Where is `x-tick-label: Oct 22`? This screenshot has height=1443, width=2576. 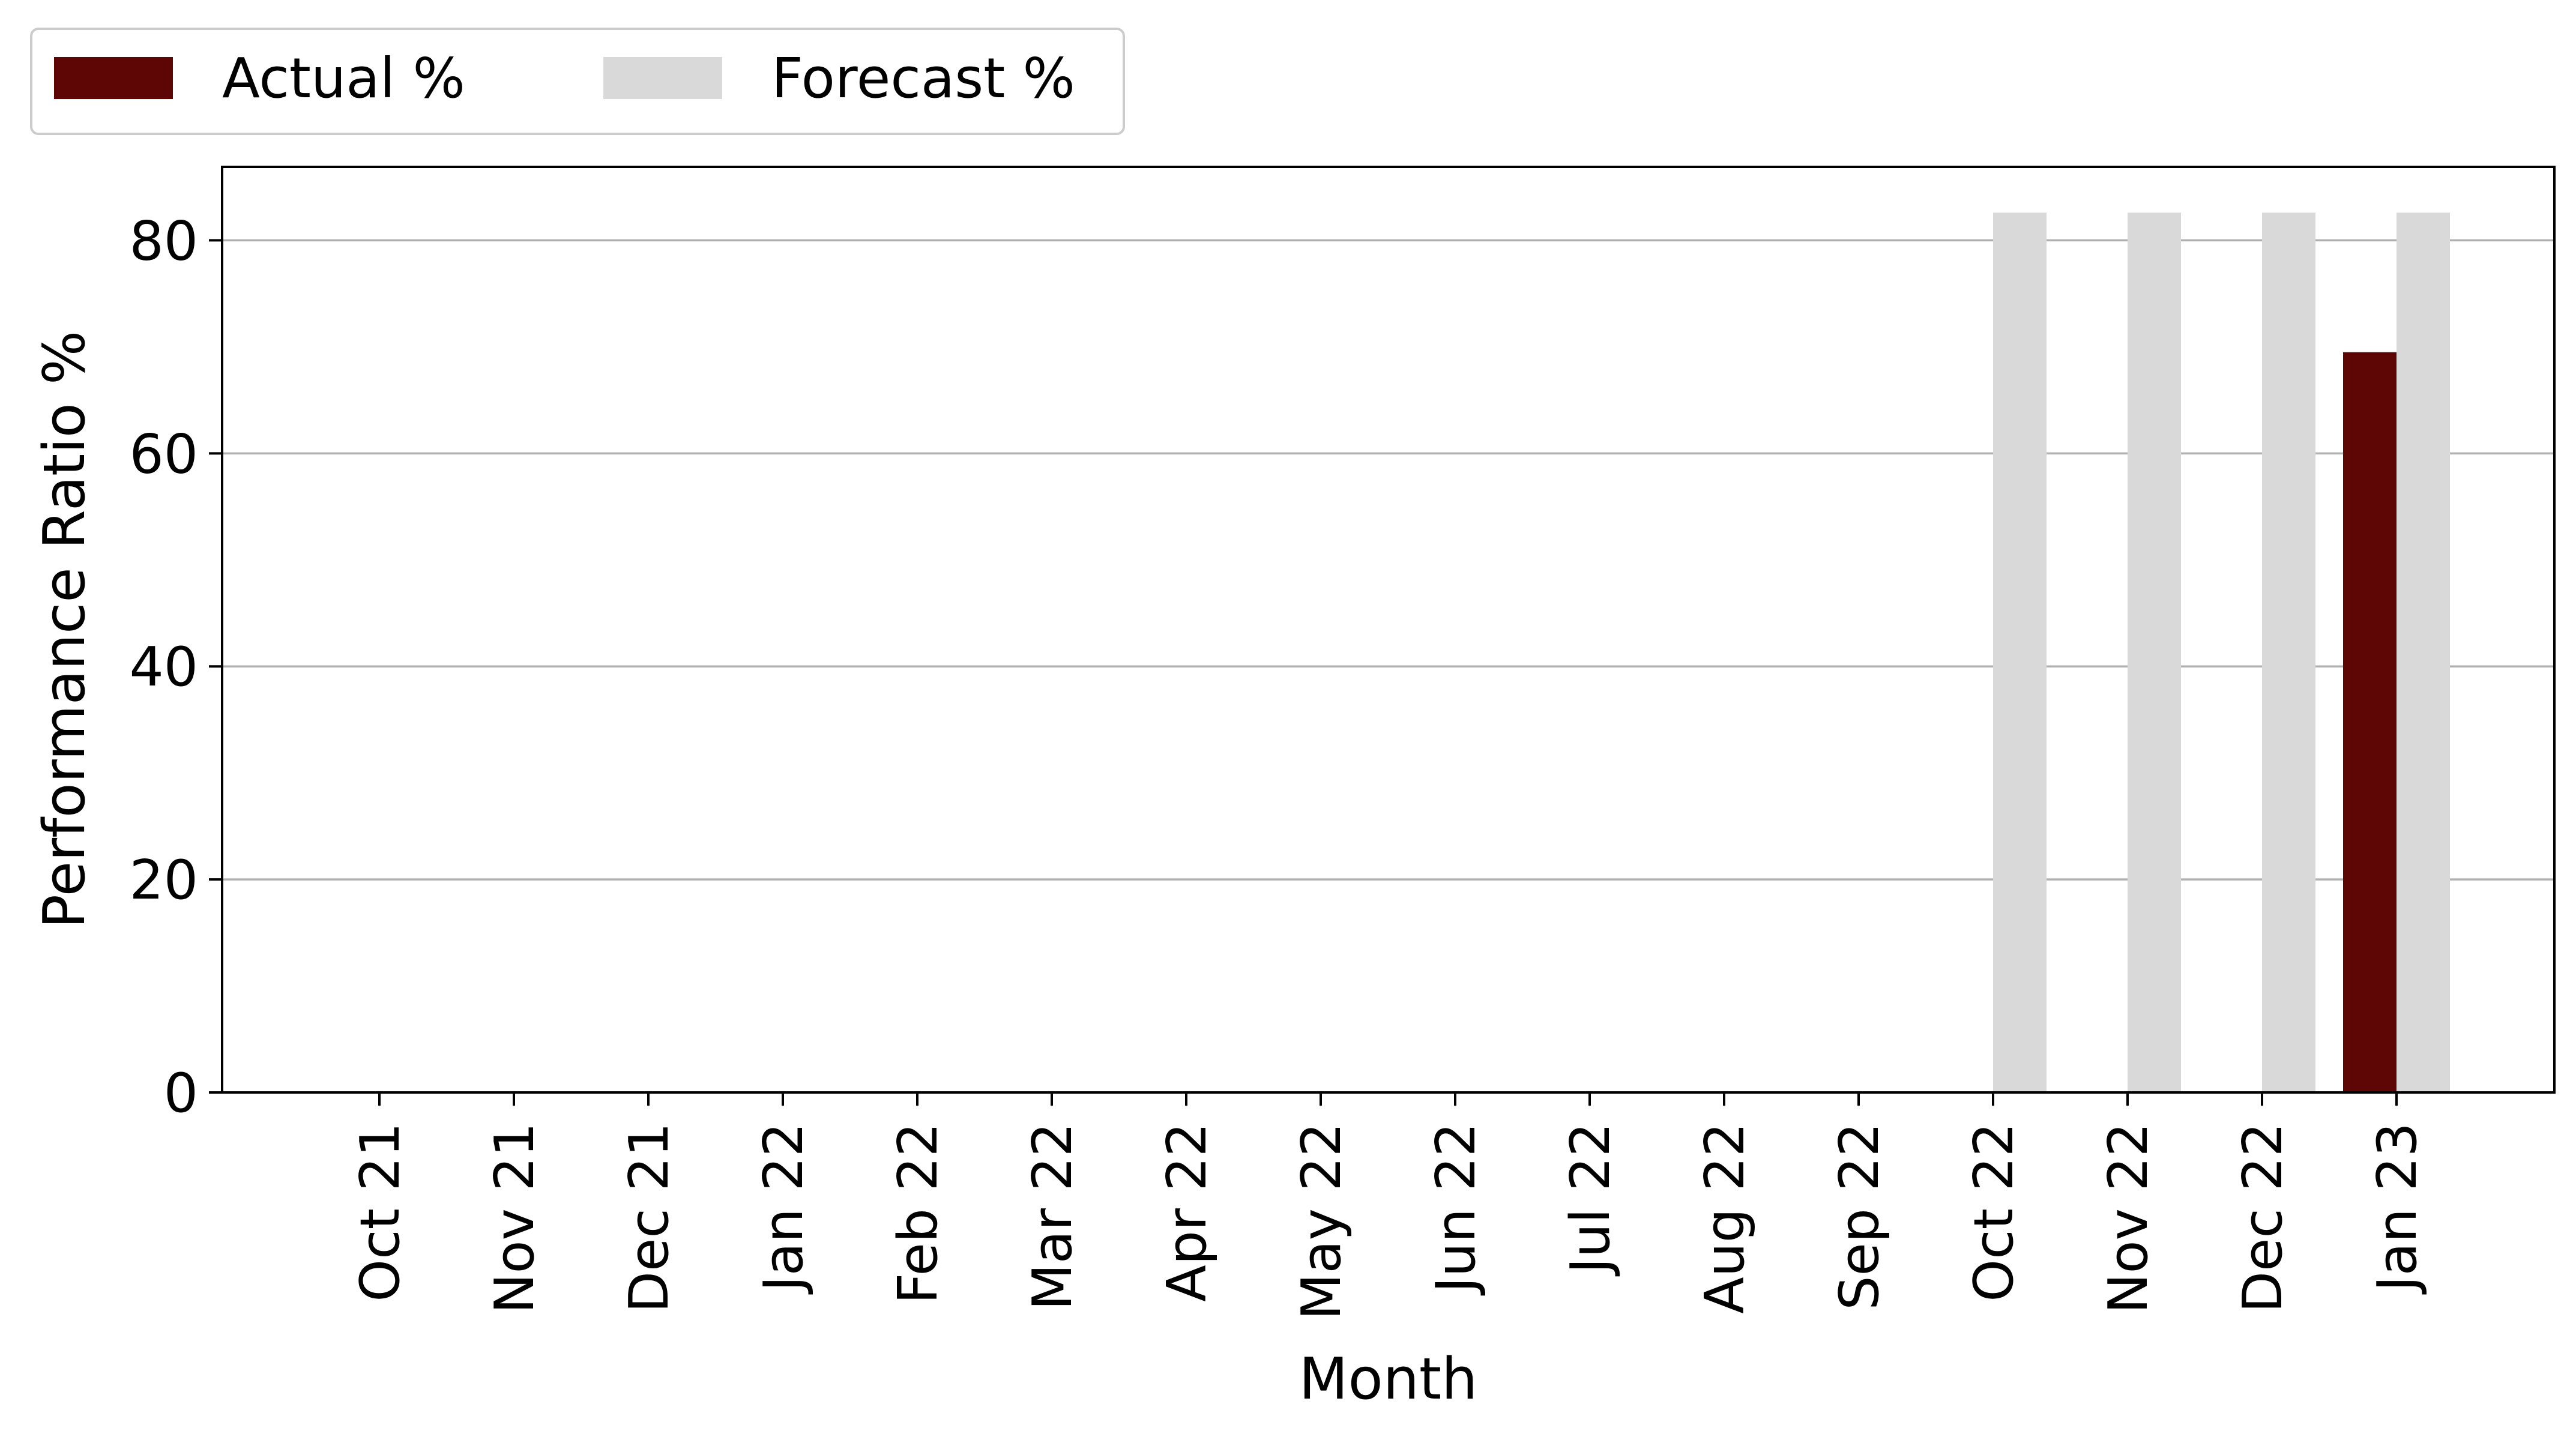
x-tick-label: Oct 22 is located at coordinates (1994, 1212).